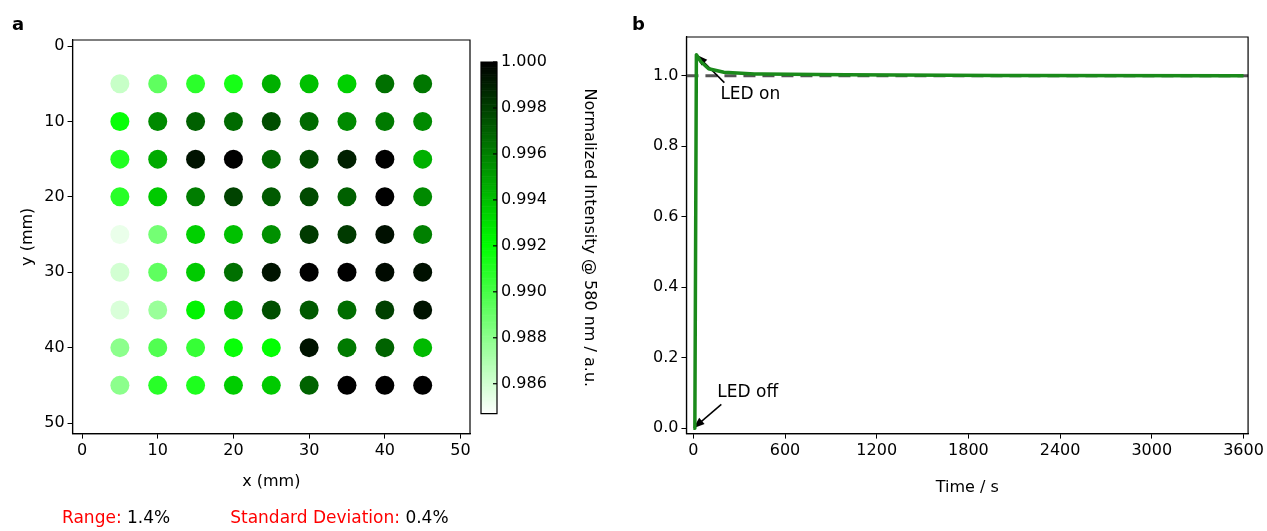 Image resolution: width=1267 pixels, height=531 pixels. I want to click on y-tick-label: 1.0, so click(665, 74).